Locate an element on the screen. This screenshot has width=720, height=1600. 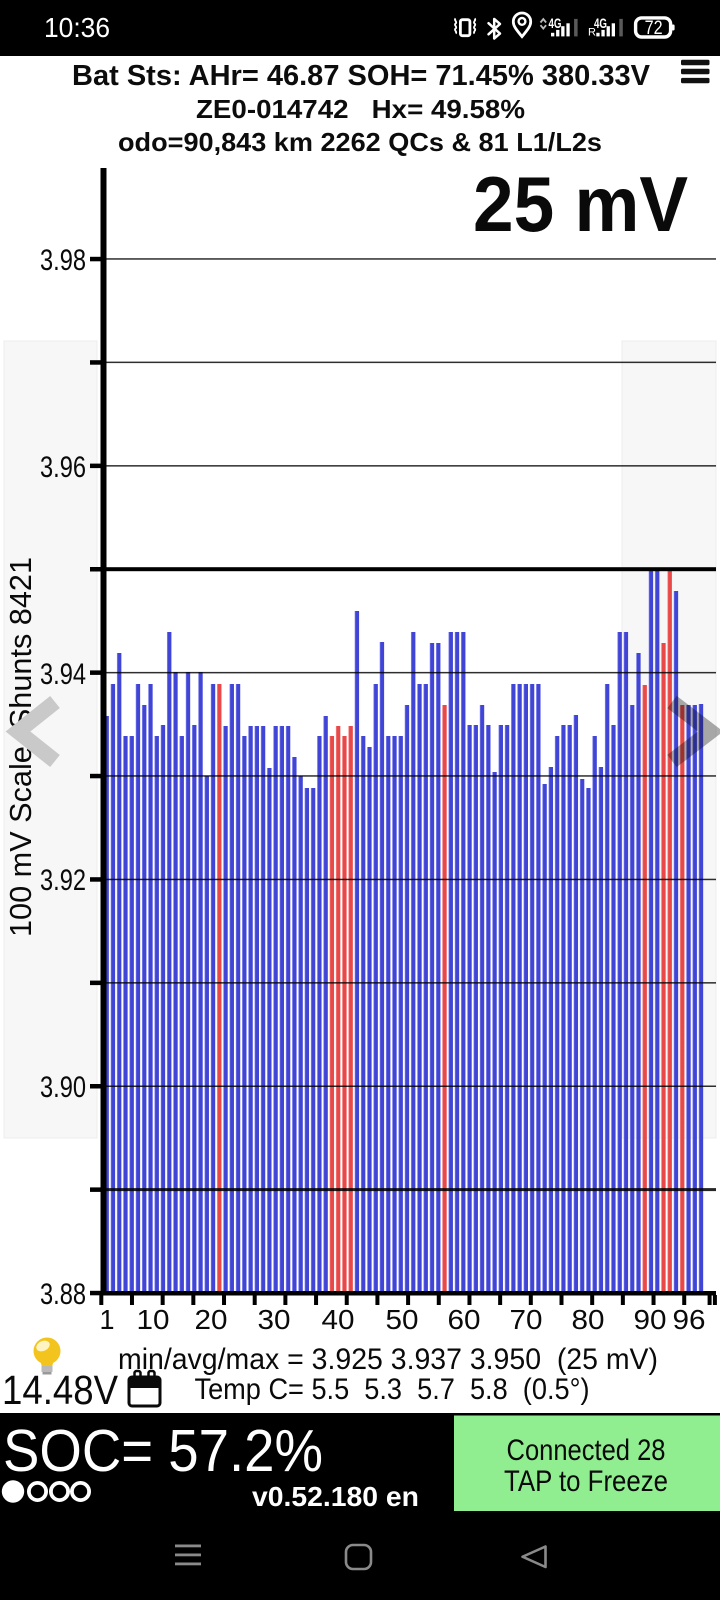
svg-text: 96 is located at coordinates (689, 1319).